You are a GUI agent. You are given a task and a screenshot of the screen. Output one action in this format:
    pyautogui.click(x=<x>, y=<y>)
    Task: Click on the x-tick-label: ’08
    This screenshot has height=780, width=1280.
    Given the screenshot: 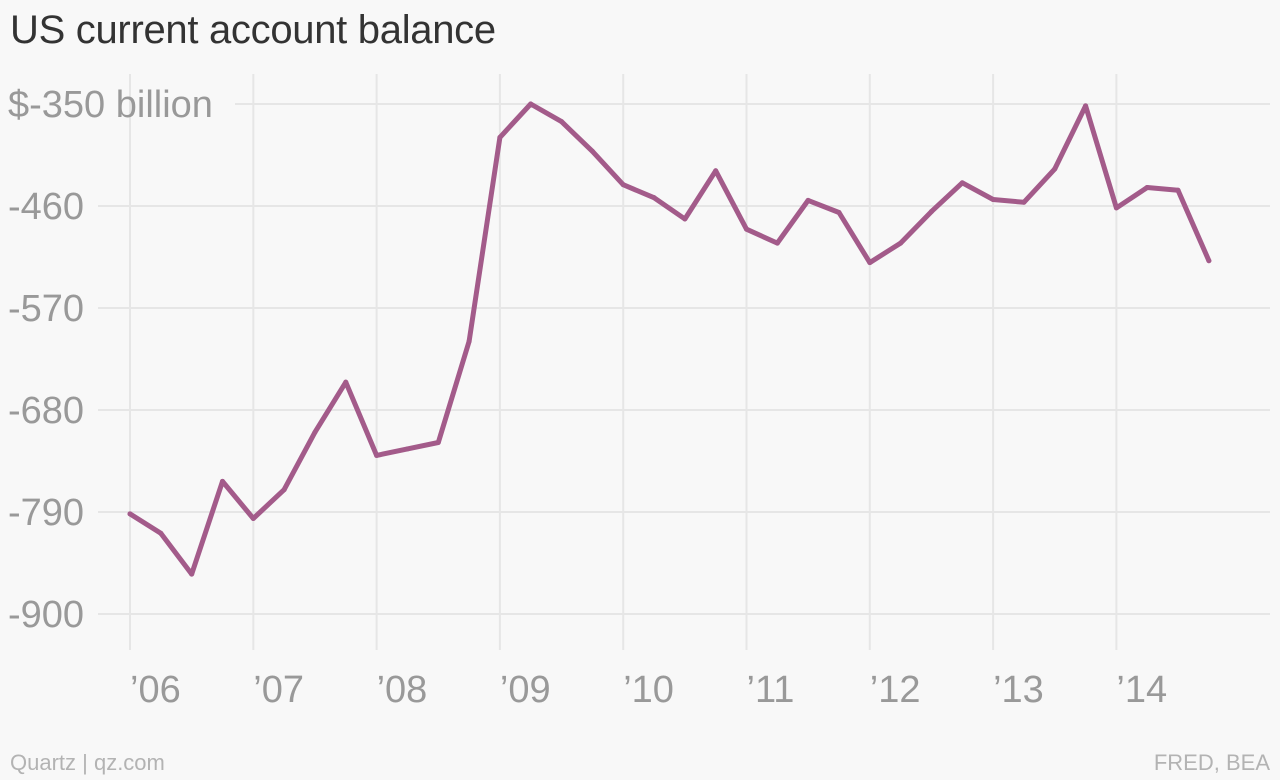 What is the action you would take?
    pyautogui.click(x=402, y=690)
    